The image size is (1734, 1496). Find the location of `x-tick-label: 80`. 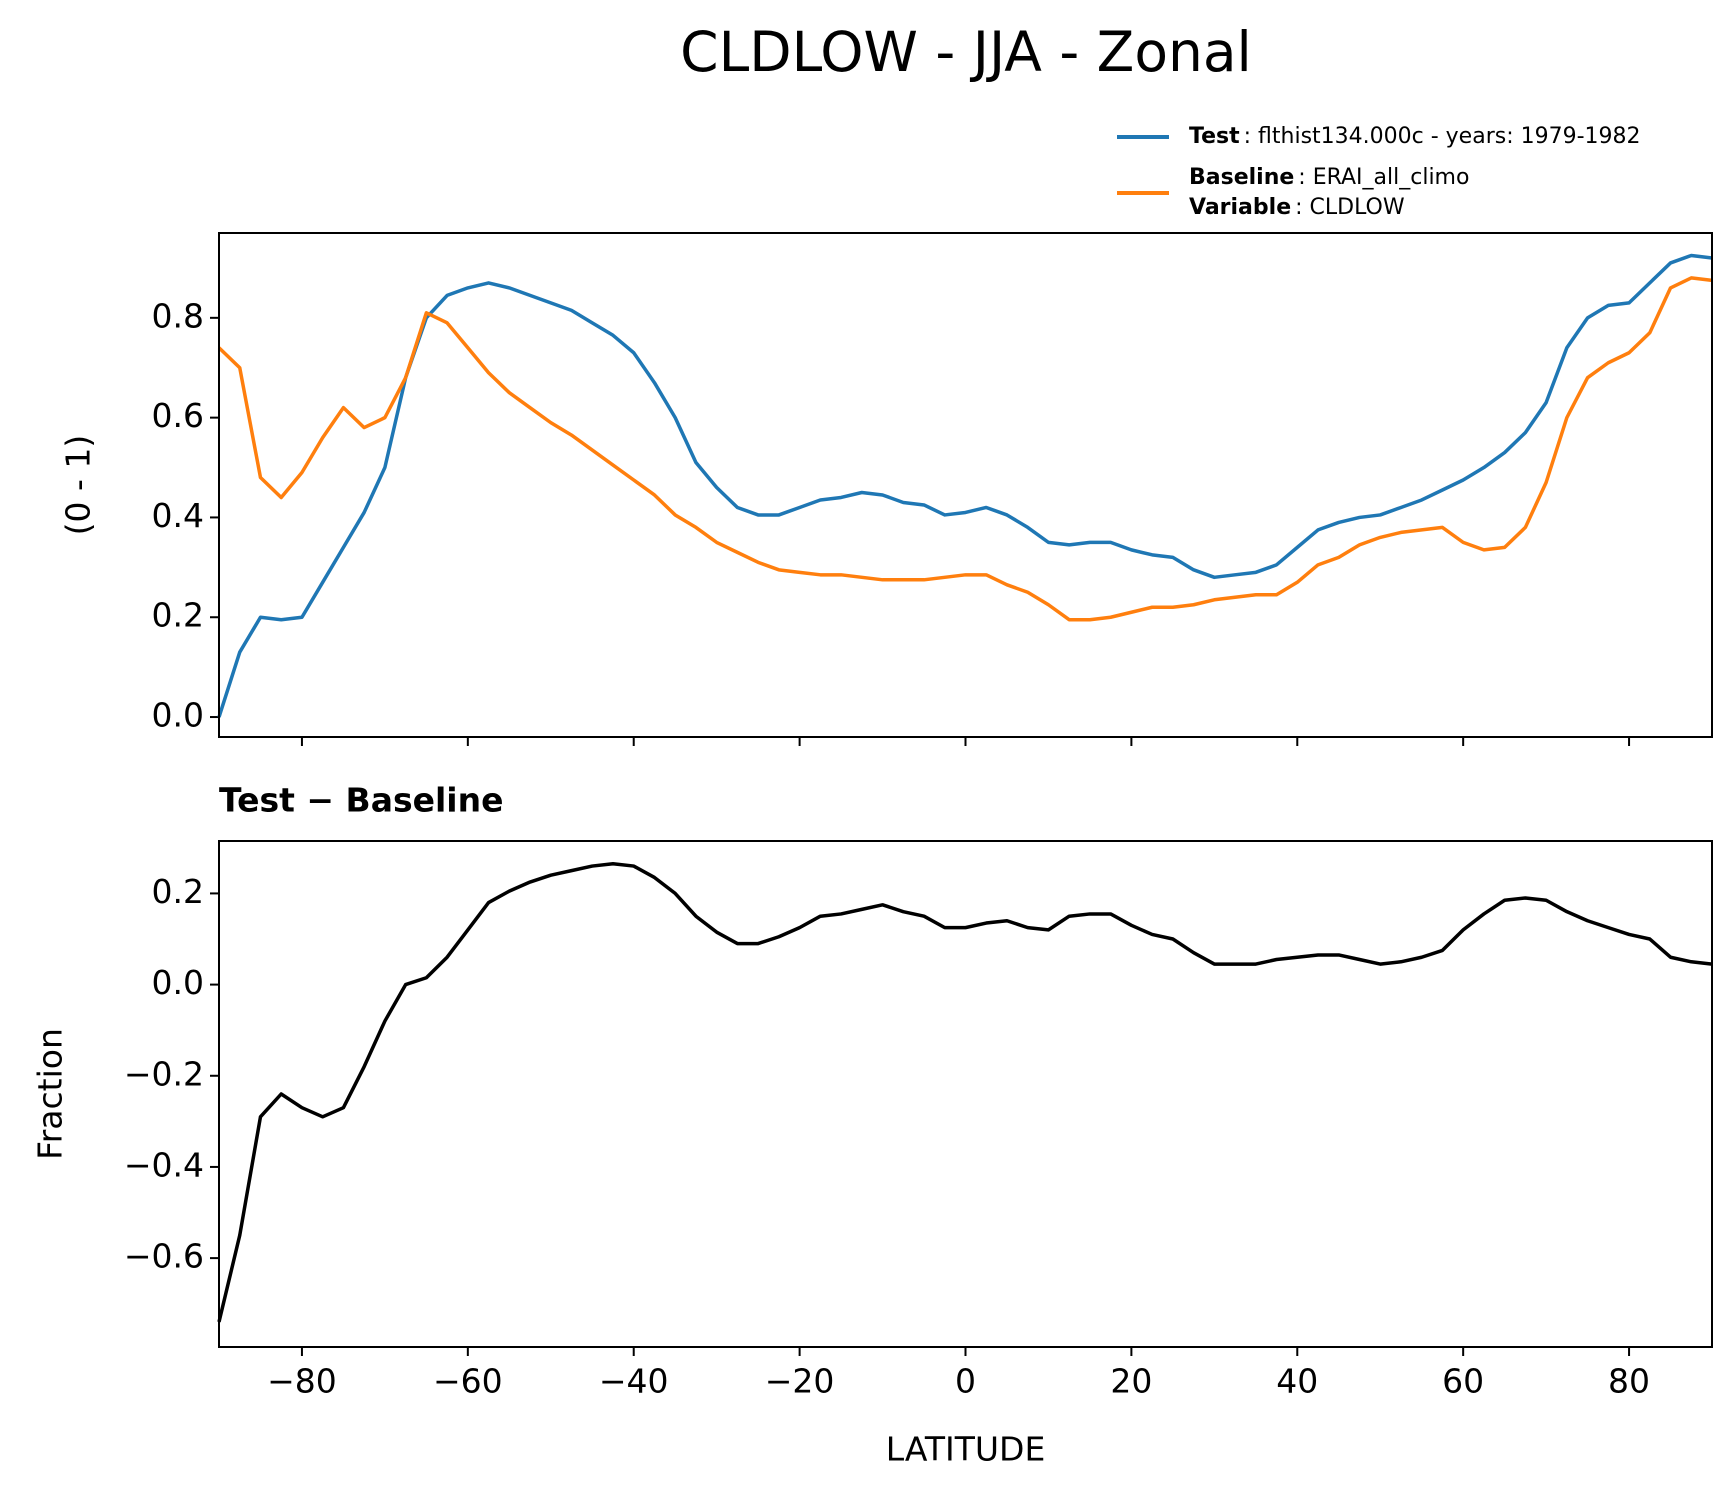

x-tick-label: 80 is located at coordinates (1629, 1381).